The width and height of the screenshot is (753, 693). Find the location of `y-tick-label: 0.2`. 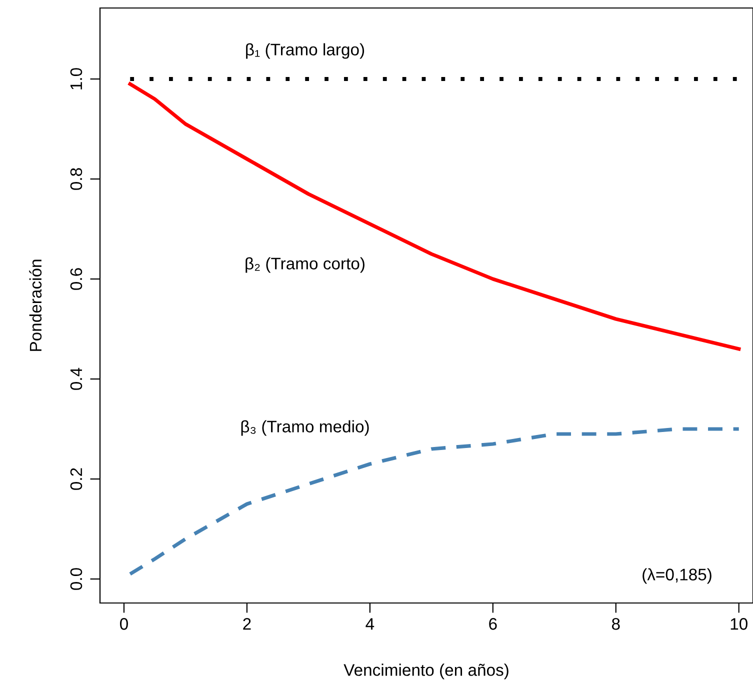

y-tick-label: 0.2 is located at coordinates (76, 479).